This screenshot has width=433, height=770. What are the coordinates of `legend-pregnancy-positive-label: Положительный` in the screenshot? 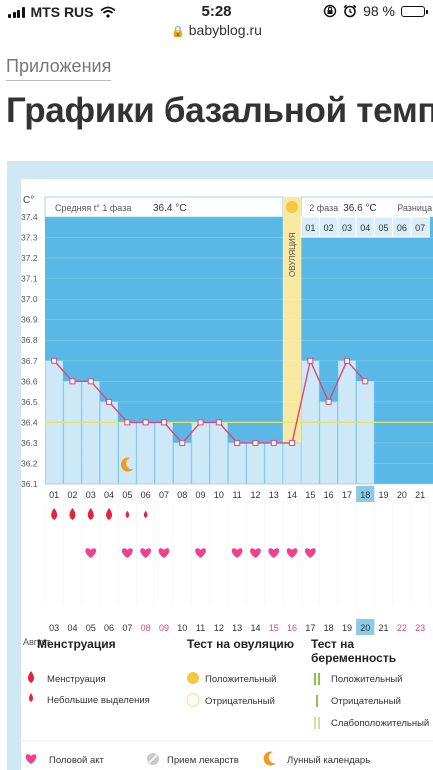 It's located at (366, 679).